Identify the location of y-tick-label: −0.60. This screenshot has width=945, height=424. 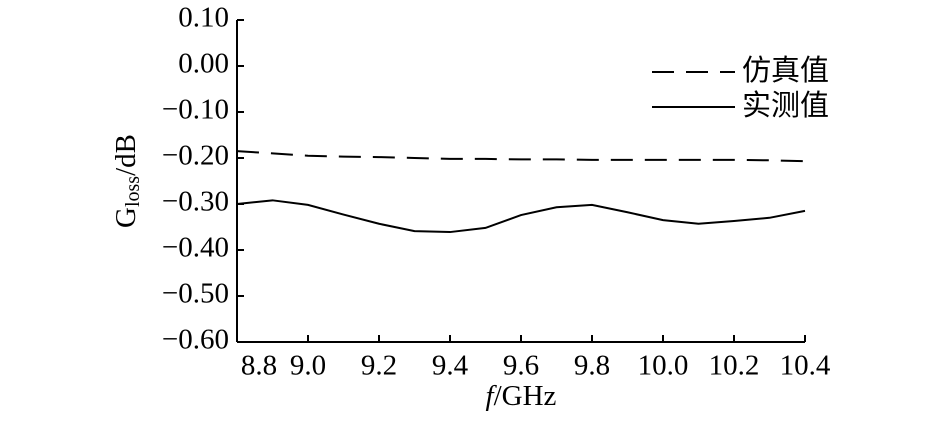
(195, 340).